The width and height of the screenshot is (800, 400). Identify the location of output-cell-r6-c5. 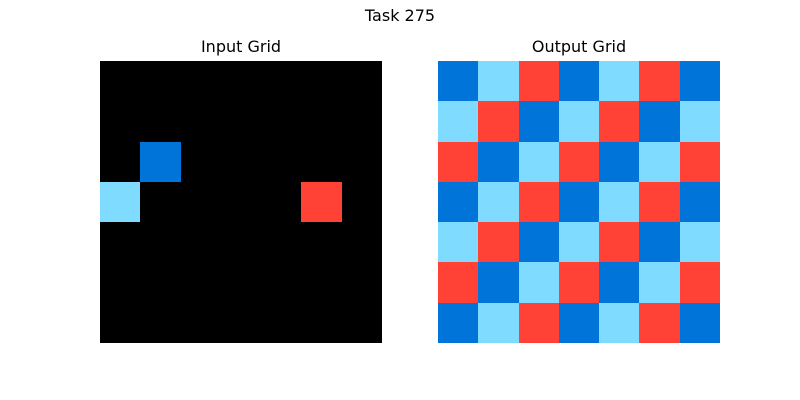
(659, 322).